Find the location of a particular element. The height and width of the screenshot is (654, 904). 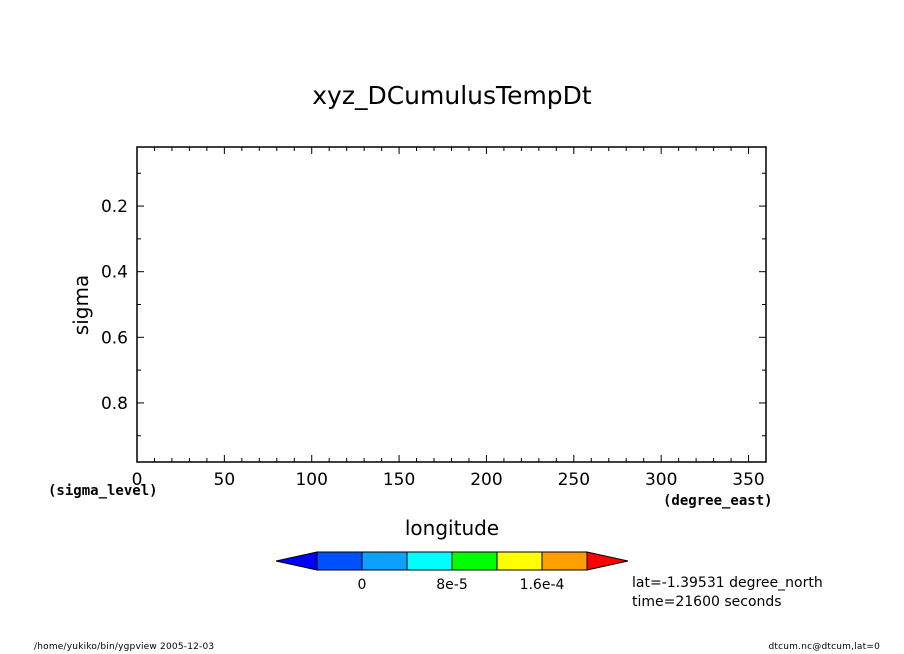

x-tick-label: 350 is located at coordinates (748, 480).